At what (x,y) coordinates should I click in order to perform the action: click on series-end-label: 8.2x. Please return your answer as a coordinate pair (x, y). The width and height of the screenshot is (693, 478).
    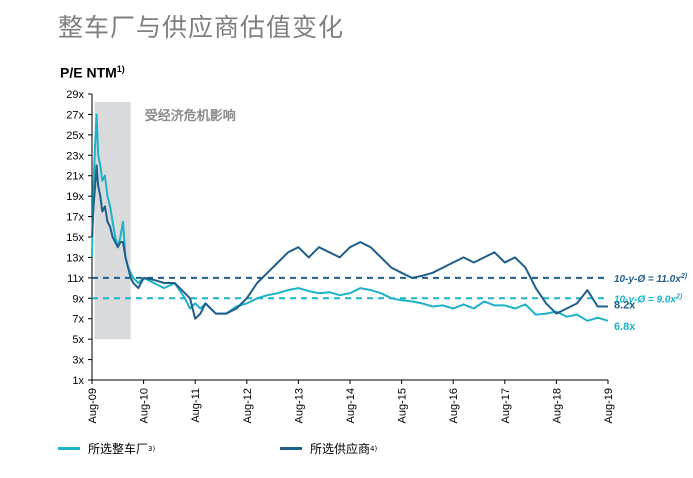
    Looking at the image, I should click on (625, 305).